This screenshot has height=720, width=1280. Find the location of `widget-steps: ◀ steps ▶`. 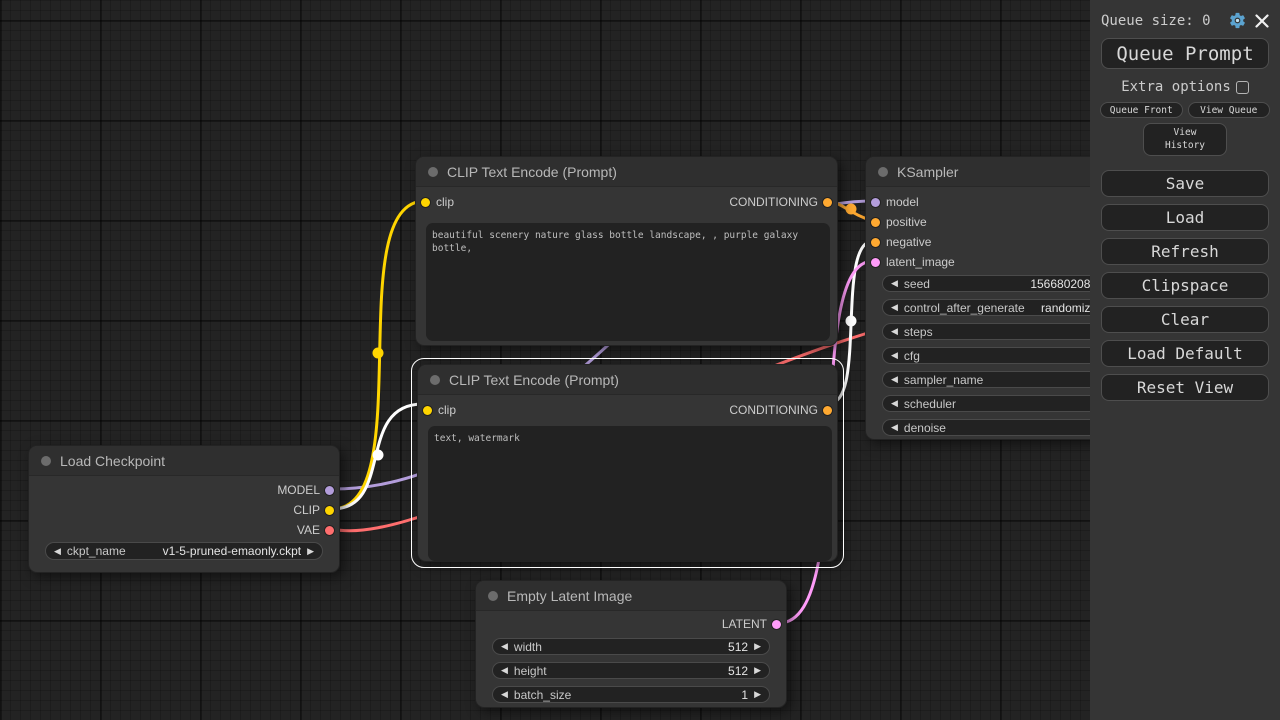

widget-steps: ◀ steps ▶ is located at coordinates (1000, 331).